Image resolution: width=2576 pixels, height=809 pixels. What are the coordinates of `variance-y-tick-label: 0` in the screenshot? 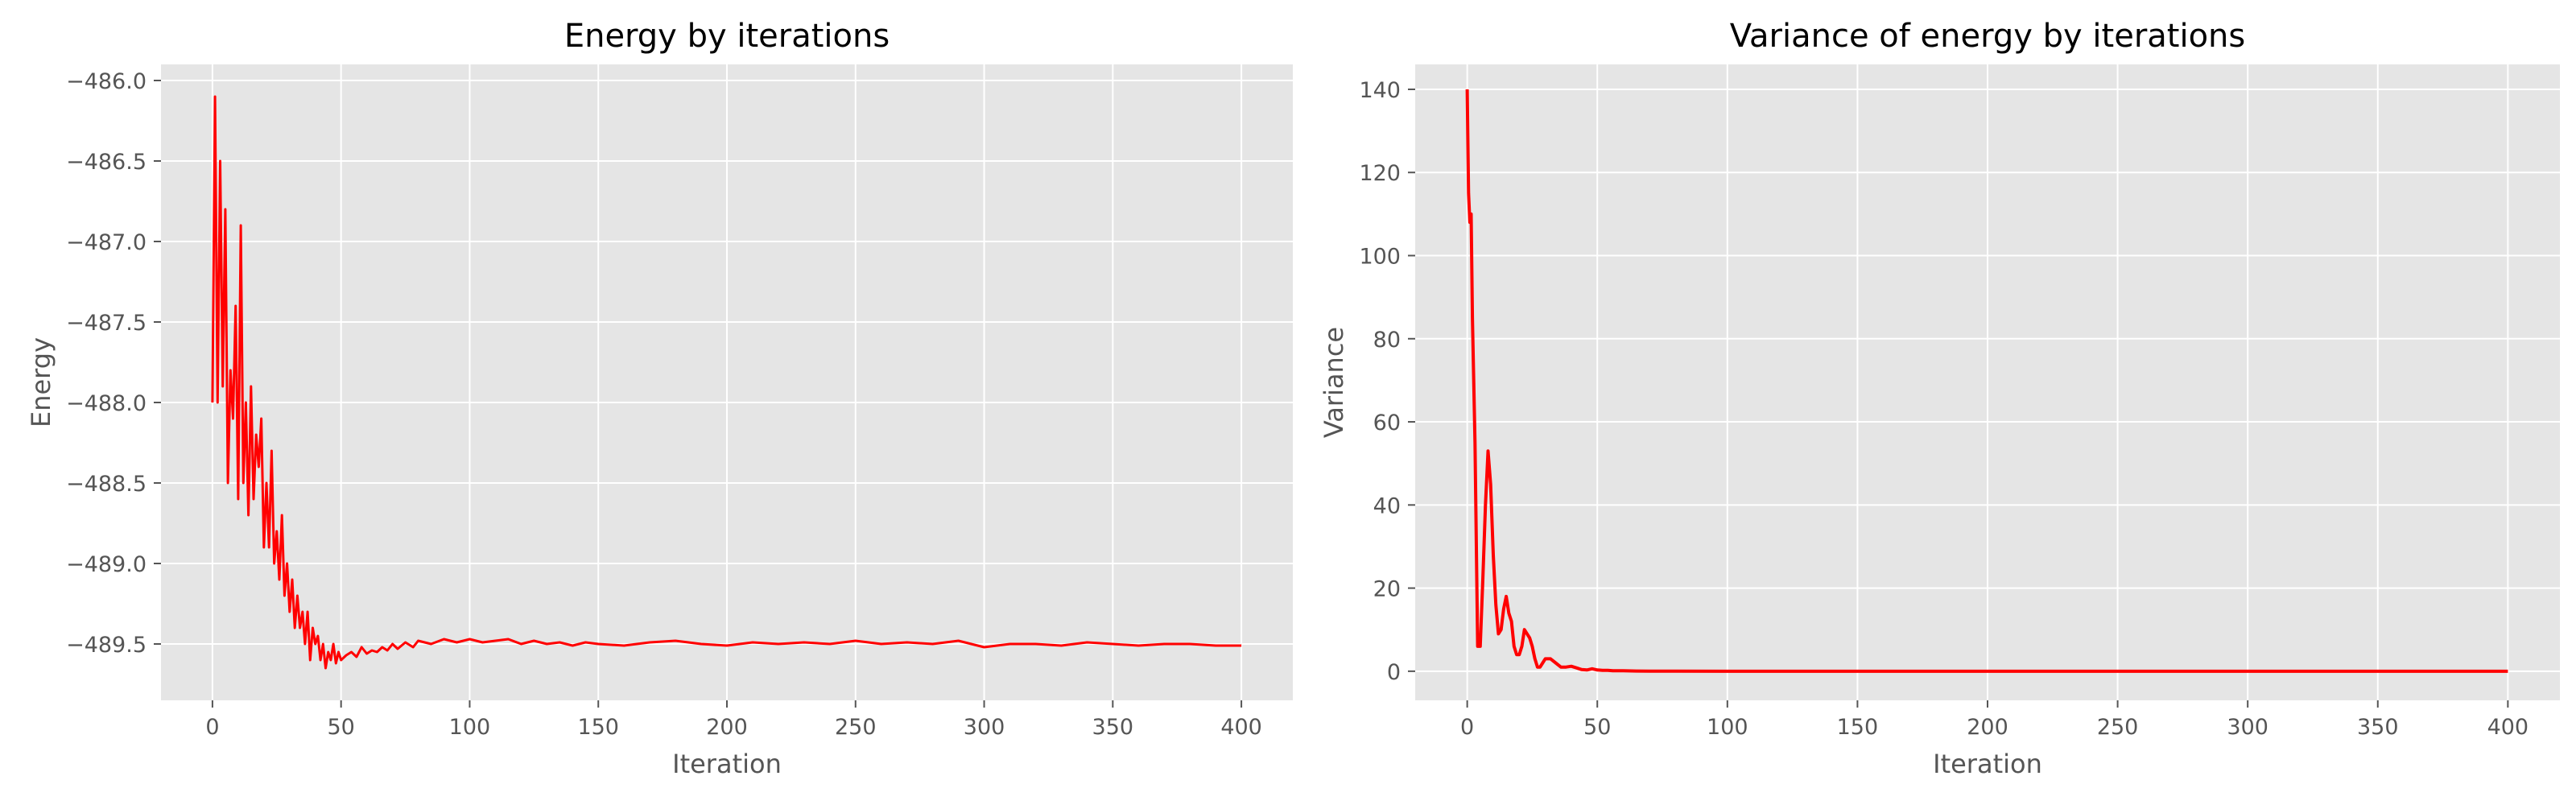 It's located at (1394, 673).